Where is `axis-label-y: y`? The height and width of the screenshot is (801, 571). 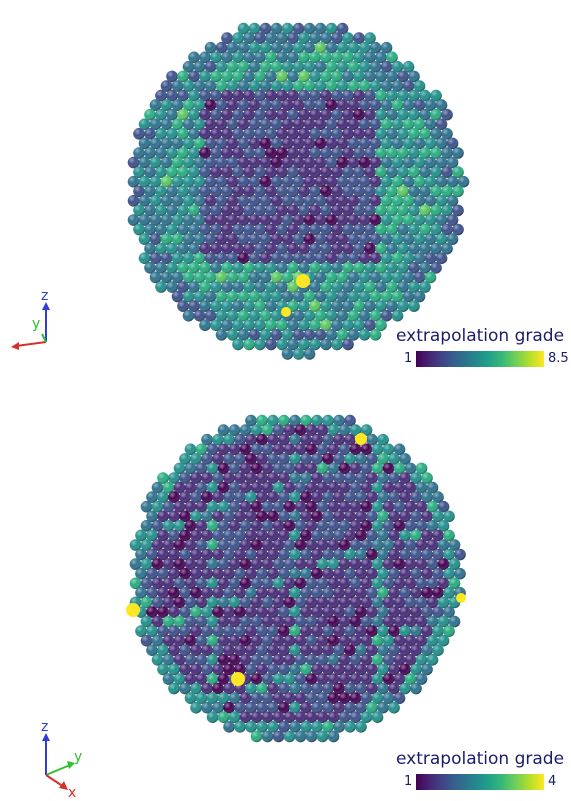
axis-label-y: y is located at coordinates (36, 324).